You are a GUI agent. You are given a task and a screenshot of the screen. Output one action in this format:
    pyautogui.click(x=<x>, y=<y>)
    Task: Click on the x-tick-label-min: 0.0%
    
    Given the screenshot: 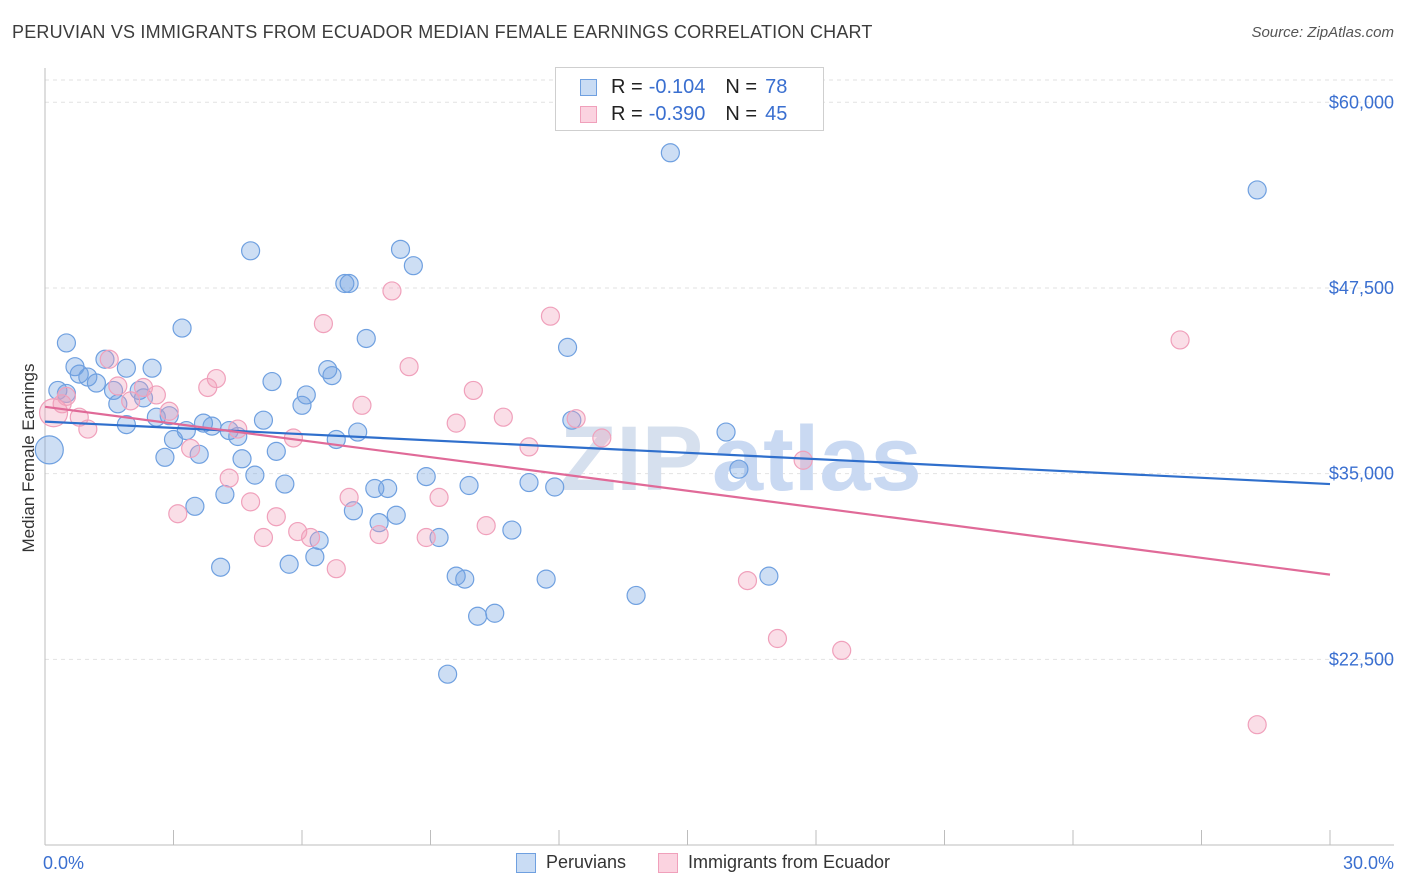 What is the action you would take?
    pyautogui.click(x=63, y=863)
    